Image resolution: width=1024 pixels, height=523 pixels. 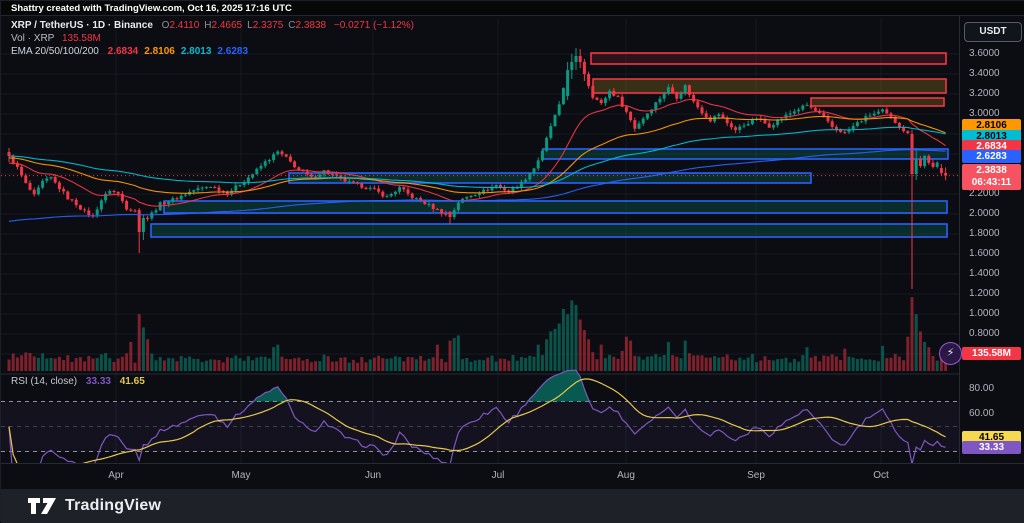 I want to click on ohlc-value: 2.4110, so click(x=184, y=25).